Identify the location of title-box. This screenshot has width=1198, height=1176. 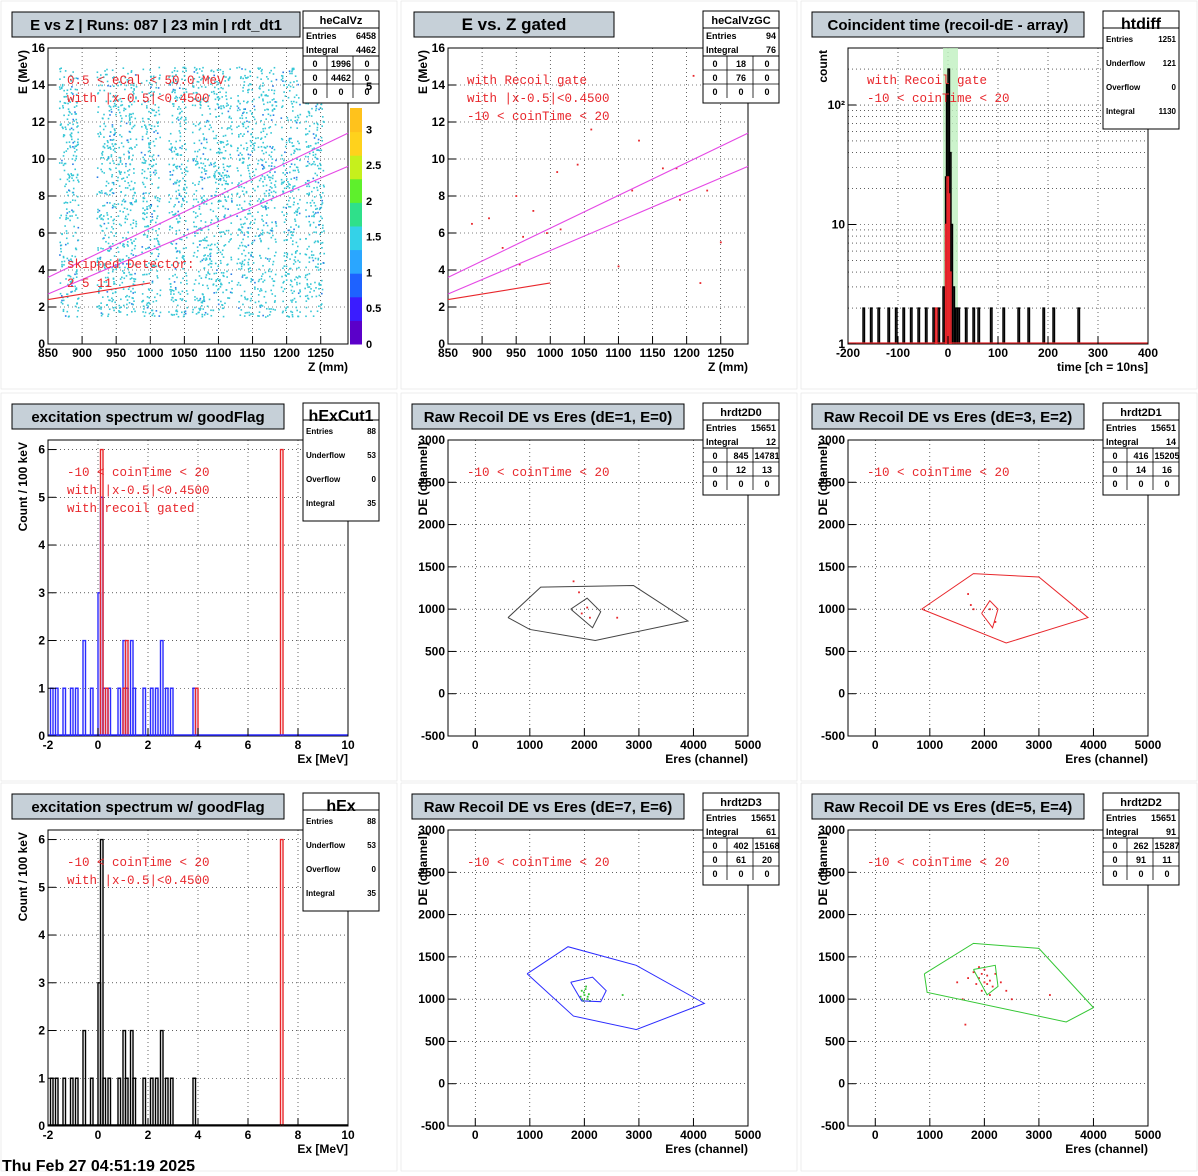
(148, 806).